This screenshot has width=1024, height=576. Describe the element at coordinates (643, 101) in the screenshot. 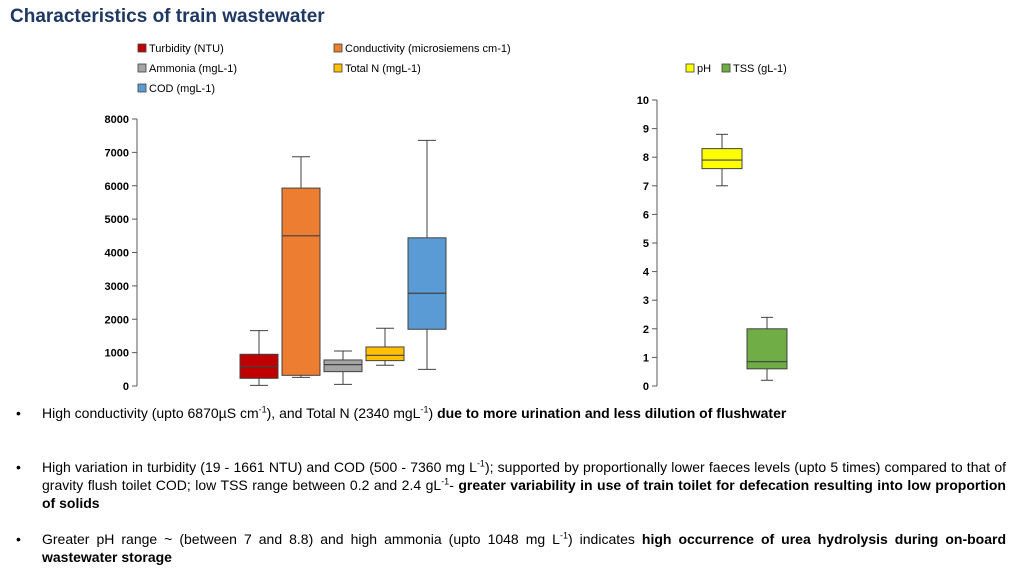

I see `y-tick-label: 10` at that location.